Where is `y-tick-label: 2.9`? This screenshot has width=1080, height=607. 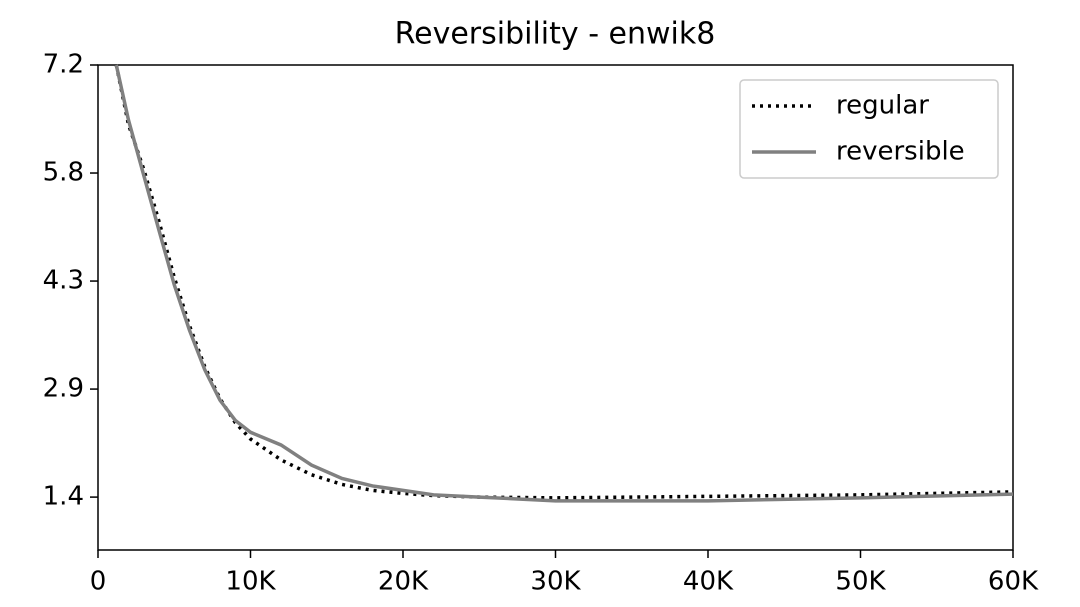 y-tick-label: 2.9 is located at coordinates (63, 389).